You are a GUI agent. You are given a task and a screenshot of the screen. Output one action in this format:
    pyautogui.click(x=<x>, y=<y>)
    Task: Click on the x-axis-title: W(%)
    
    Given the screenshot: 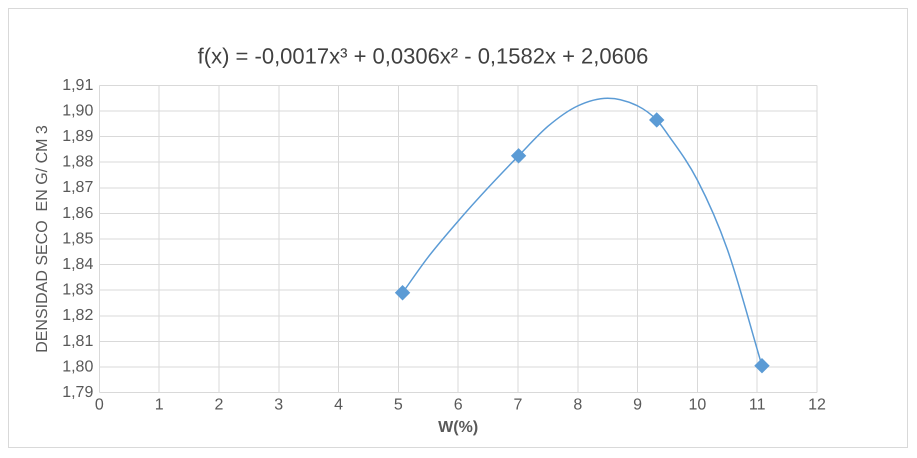 What is the action you would take?
    pyautogui.click(x=458, y=427)
    